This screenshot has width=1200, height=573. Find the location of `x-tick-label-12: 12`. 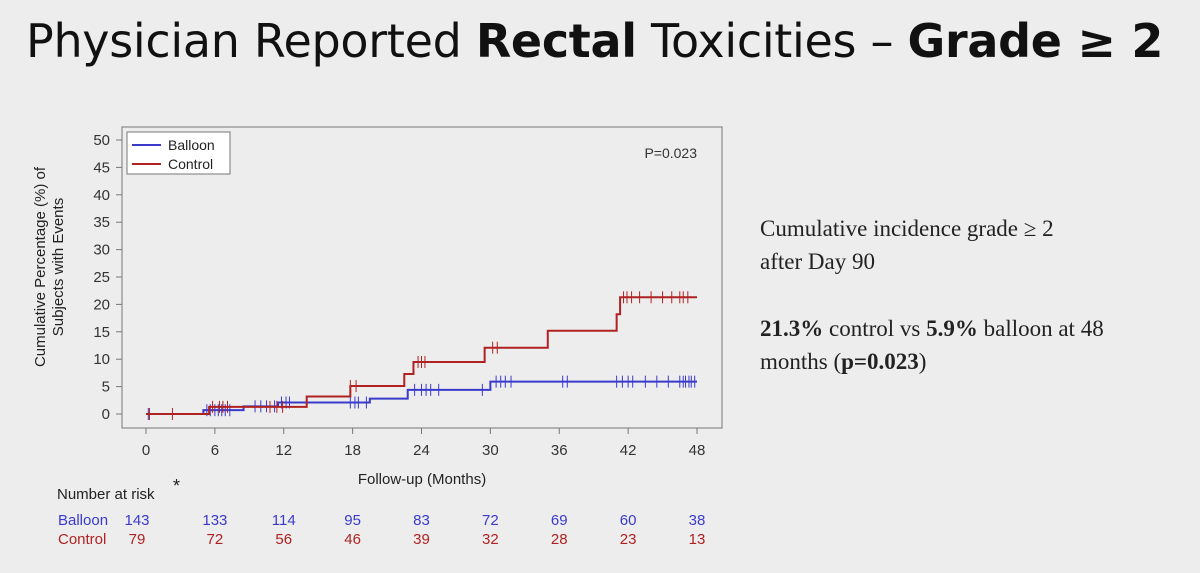

x-tick-label-12: 12 is located at coordinates (283, 450).